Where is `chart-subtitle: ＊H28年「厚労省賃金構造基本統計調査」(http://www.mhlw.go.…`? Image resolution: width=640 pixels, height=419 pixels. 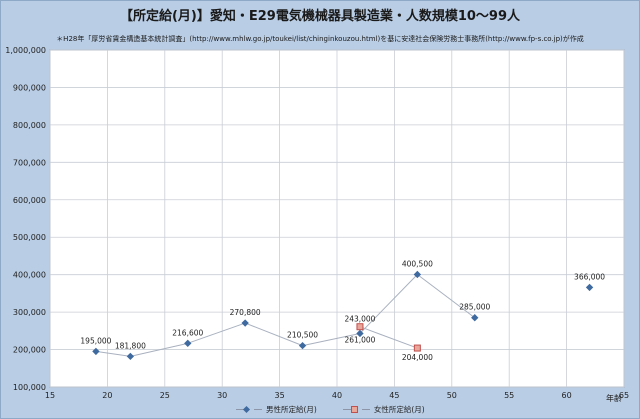 chart-subtitle: ＊H28年「厚労省賃金構造基本統計調査」(http://www.mhlw.go.… is located at coordinates (320, 39).